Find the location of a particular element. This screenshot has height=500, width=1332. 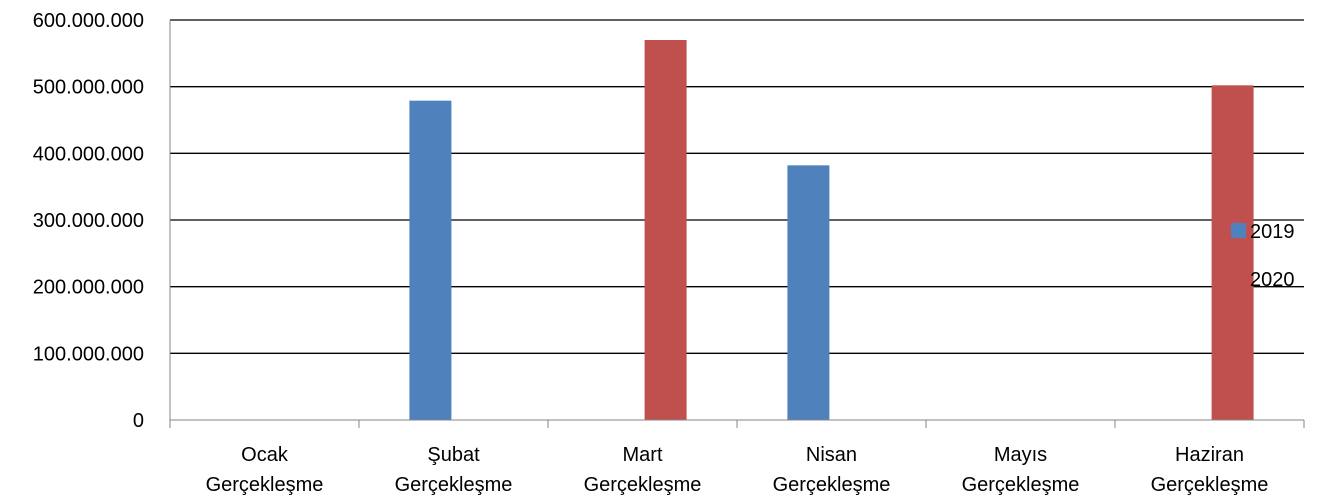

y-tick-label: 500.000.000 is located at coordinates (88, 88).